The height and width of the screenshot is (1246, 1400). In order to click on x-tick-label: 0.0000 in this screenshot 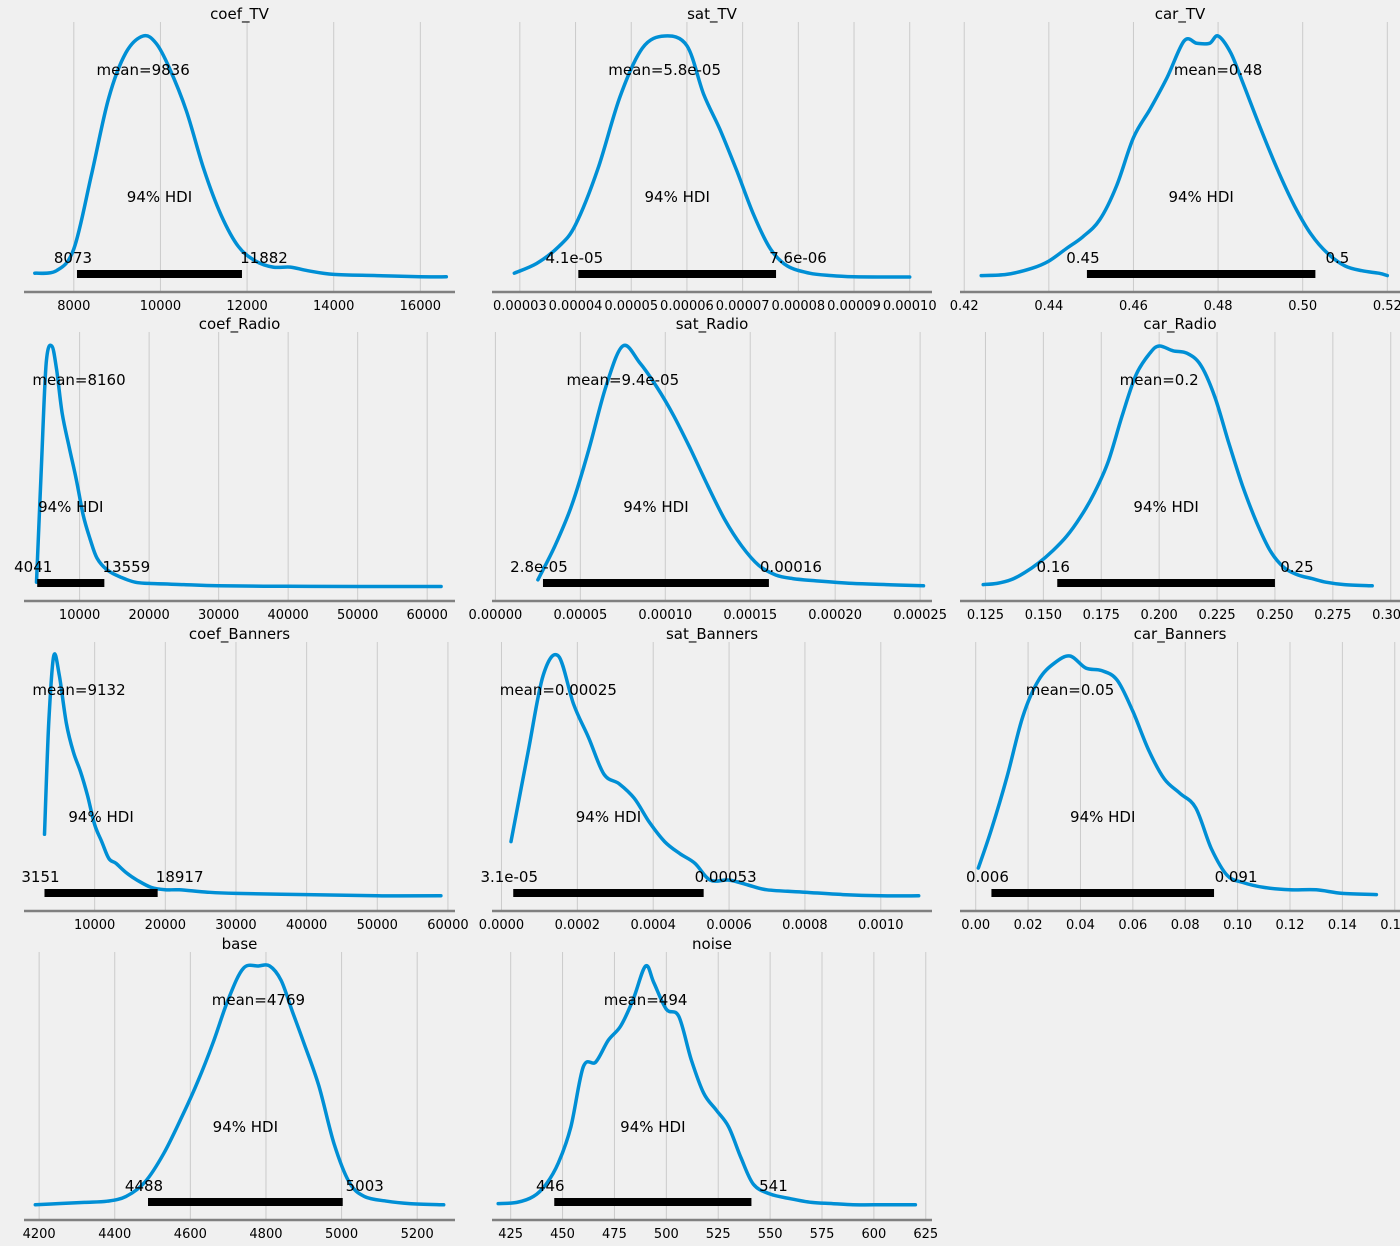, I will do `click(502, 925)`.